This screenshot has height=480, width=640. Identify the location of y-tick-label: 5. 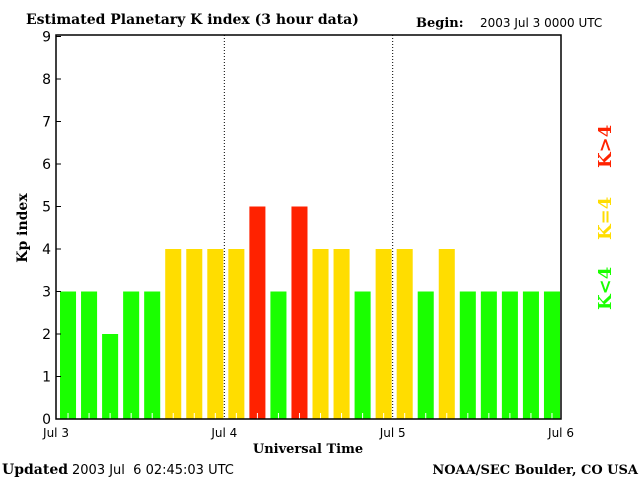
(46, 208).